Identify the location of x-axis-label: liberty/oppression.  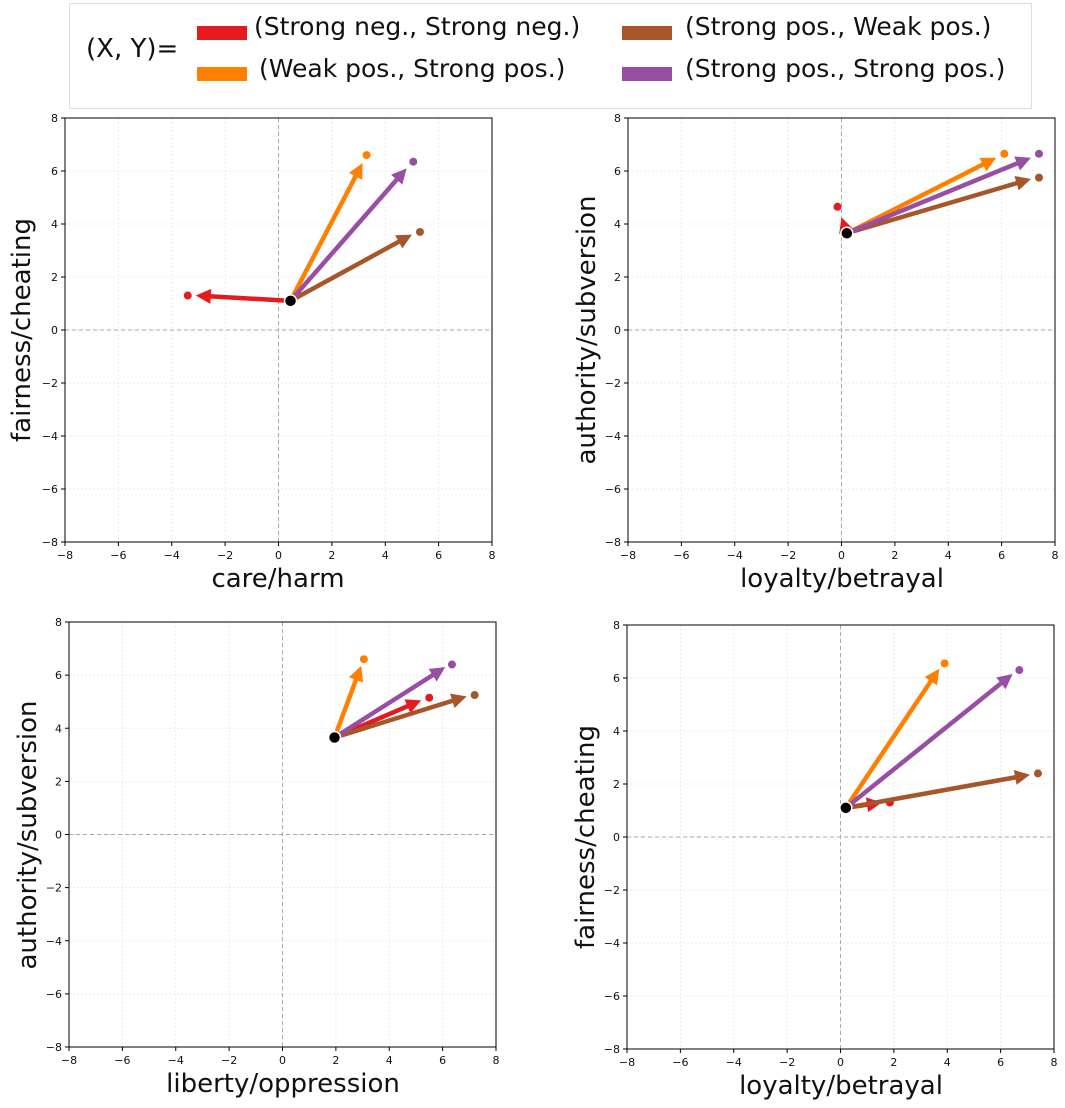
(283, 1084).